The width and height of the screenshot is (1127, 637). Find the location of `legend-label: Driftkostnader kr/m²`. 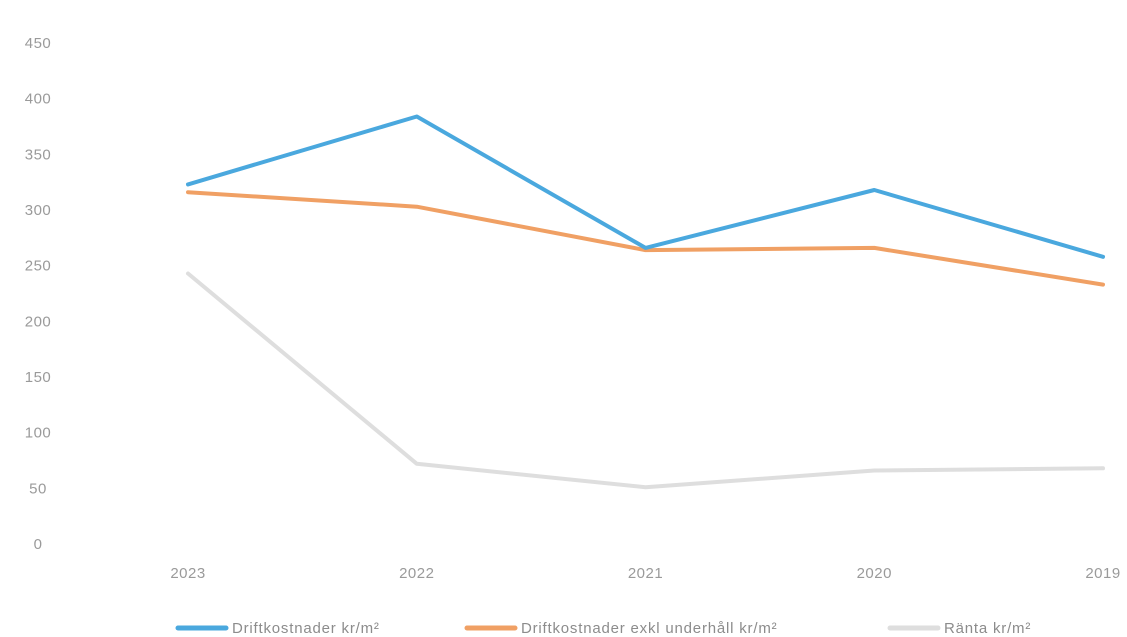

legend-label: Driftkostnader kr/m² is located at coordinates (306, 628).